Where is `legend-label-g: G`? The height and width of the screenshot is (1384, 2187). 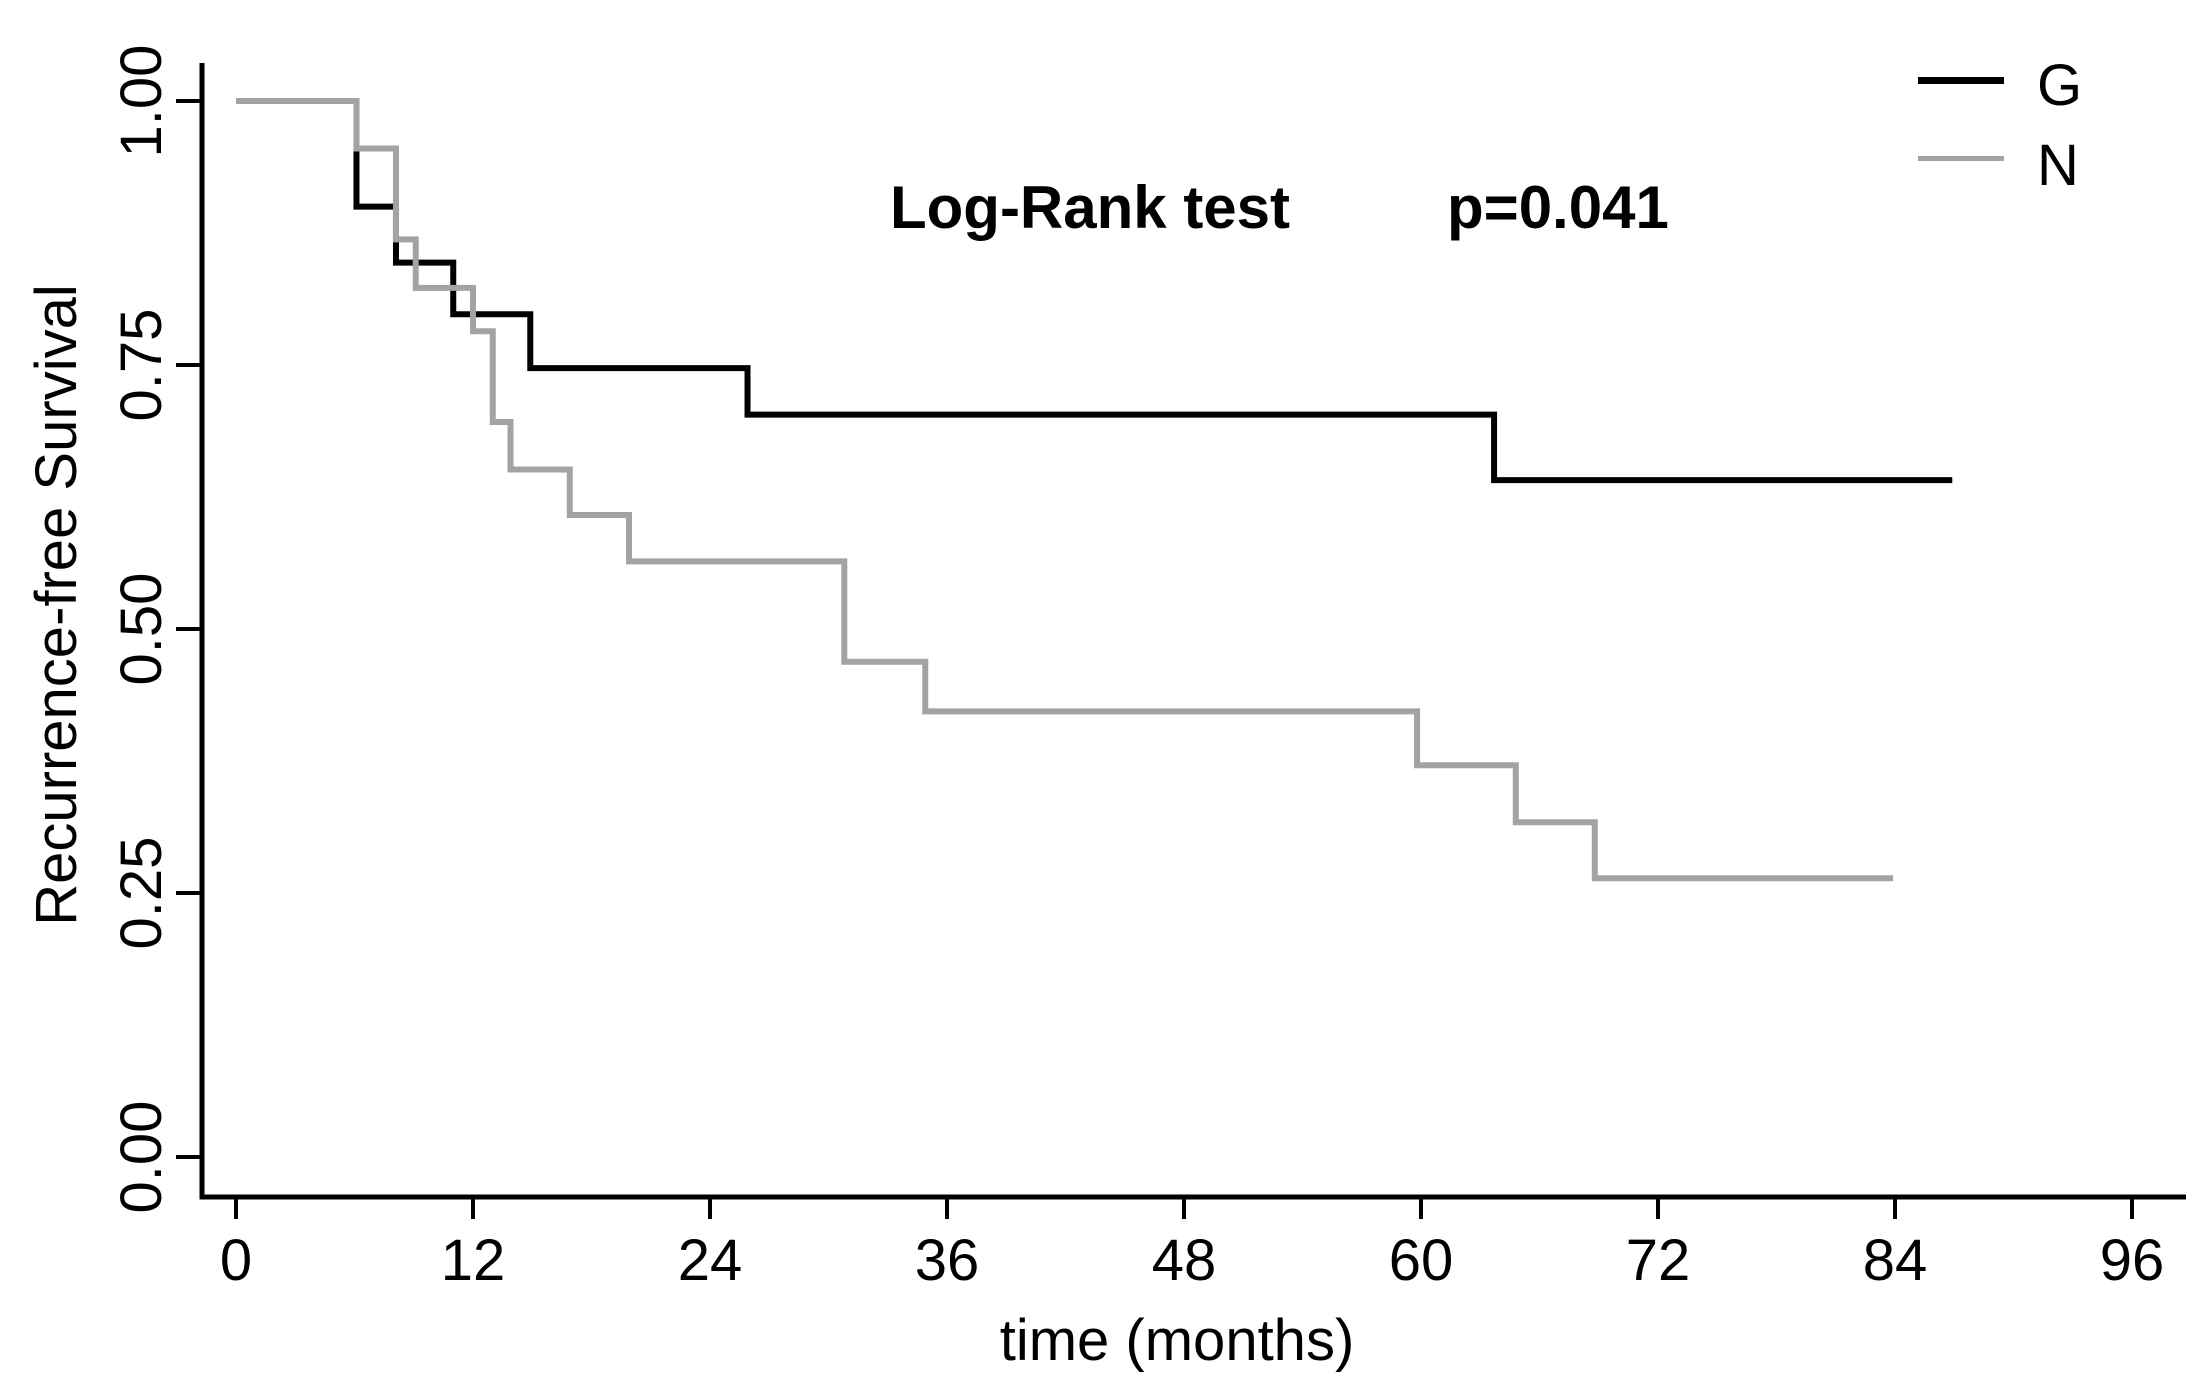
legend-label-g: G is located at coordinates (2060, 85).